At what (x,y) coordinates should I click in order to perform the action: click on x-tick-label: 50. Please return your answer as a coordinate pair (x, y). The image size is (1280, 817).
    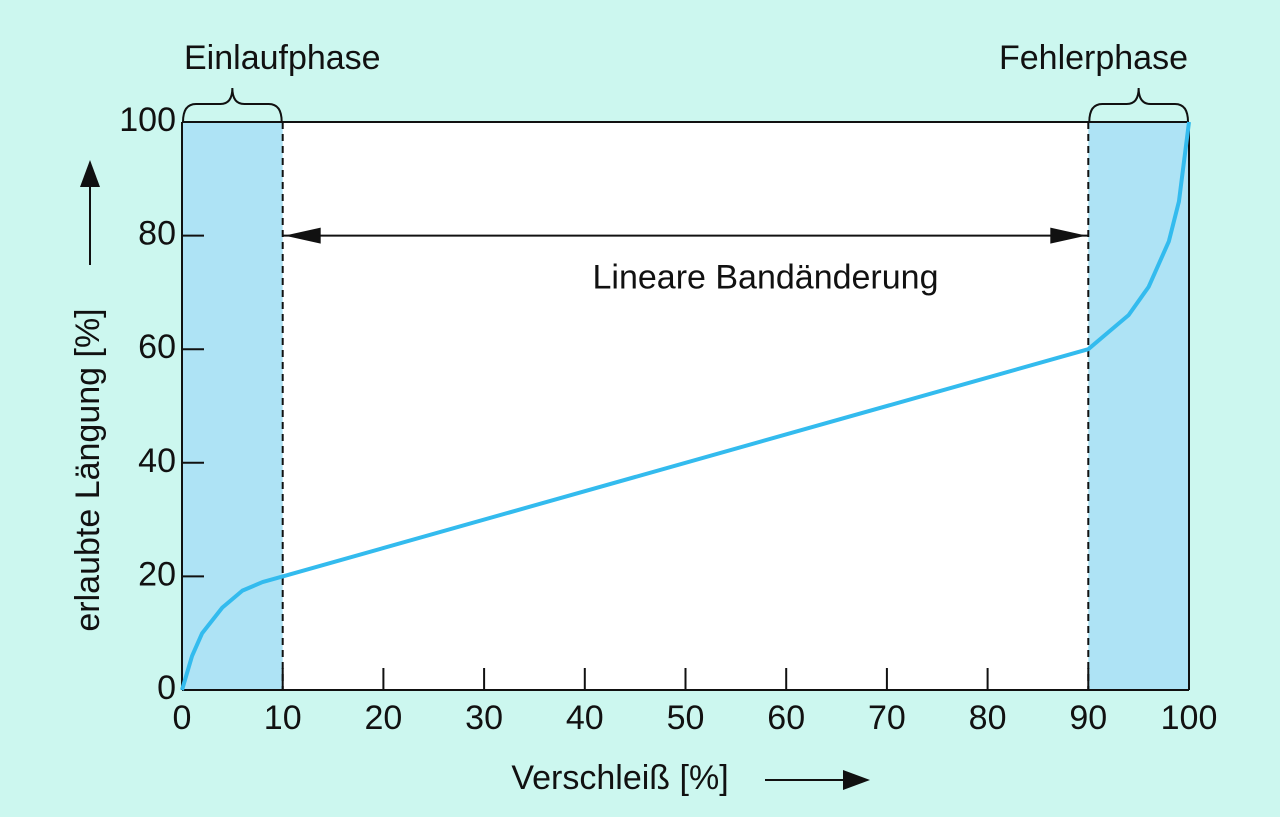
    Looking at the image, I should click on (686, 718).